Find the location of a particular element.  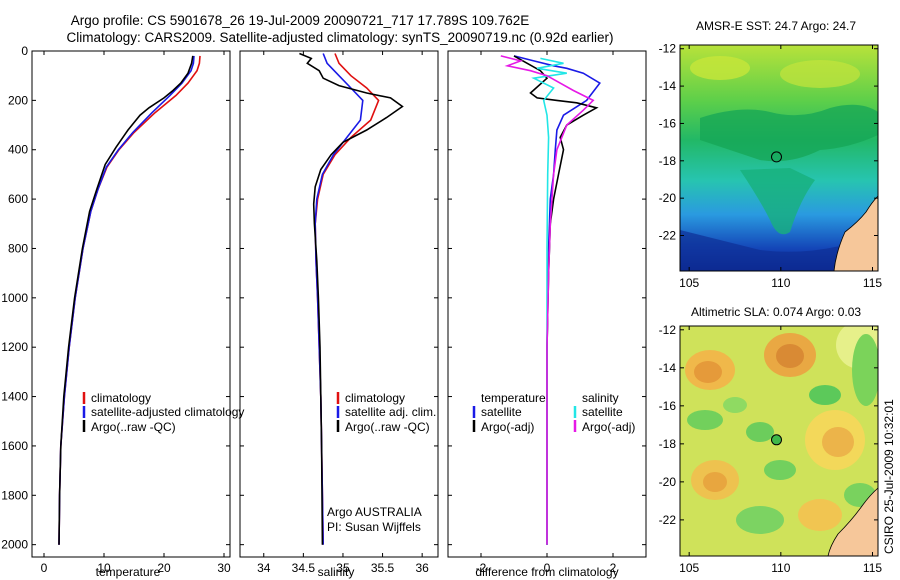

series-line-satellite-adjusted-climatology is located at coordinates (126, 300).